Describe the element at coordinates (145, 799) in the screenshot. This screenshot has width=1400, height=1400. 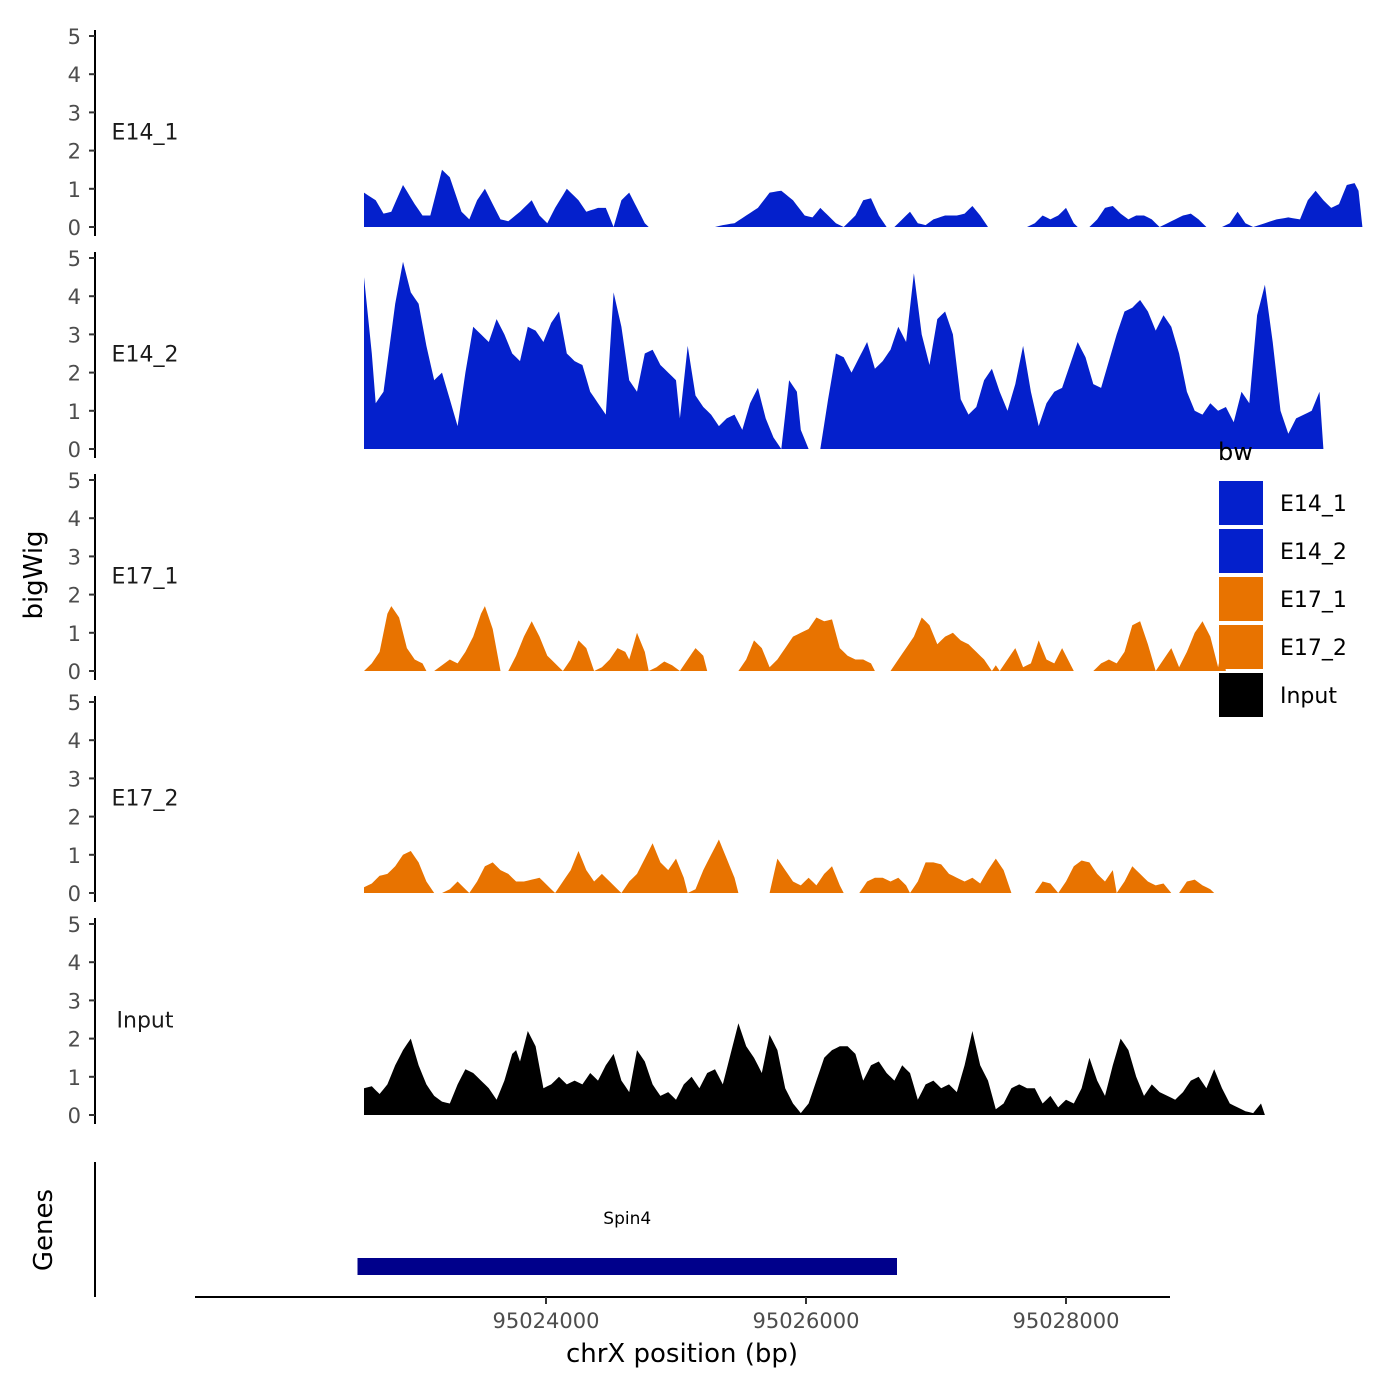
I see `panel-label: E17_2` at that location.